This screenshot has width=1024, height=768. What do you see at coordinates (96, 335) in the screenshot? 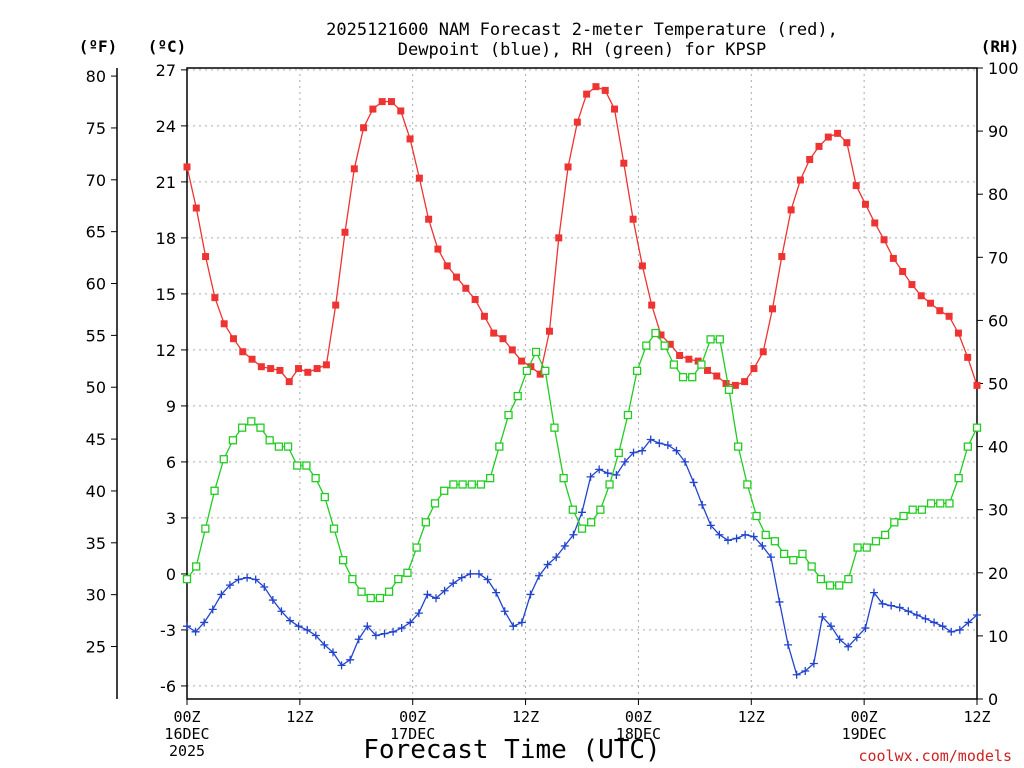
I see `fahrenheit-tick-label: 55` at bounding box center [96, 335].